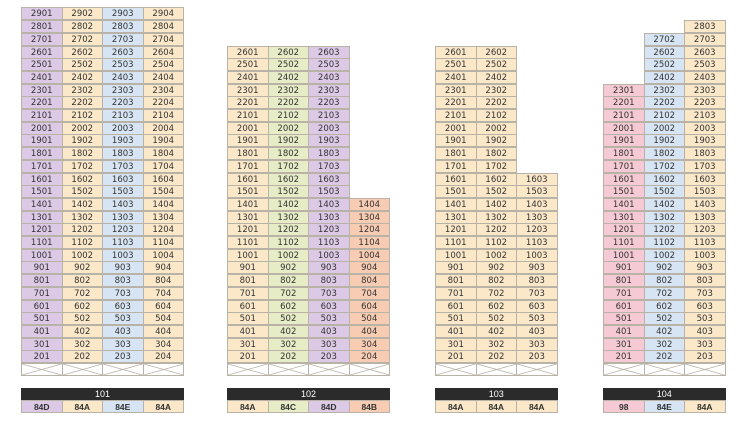 This screenshot has height=422, width=743. I want to click on unit-cell: 1704, so click(163, 166).